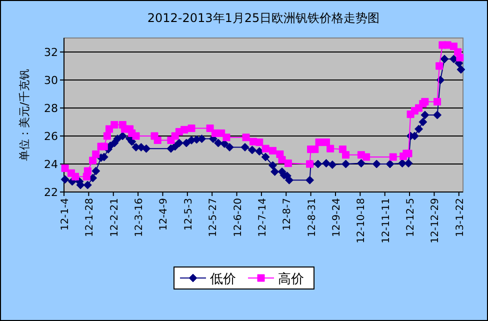 This screenshot has height=321, width=488. Describe the element at coordinates (336, 218) in the screenshot. I see `x-tick-label: 12-9-24` at that location.